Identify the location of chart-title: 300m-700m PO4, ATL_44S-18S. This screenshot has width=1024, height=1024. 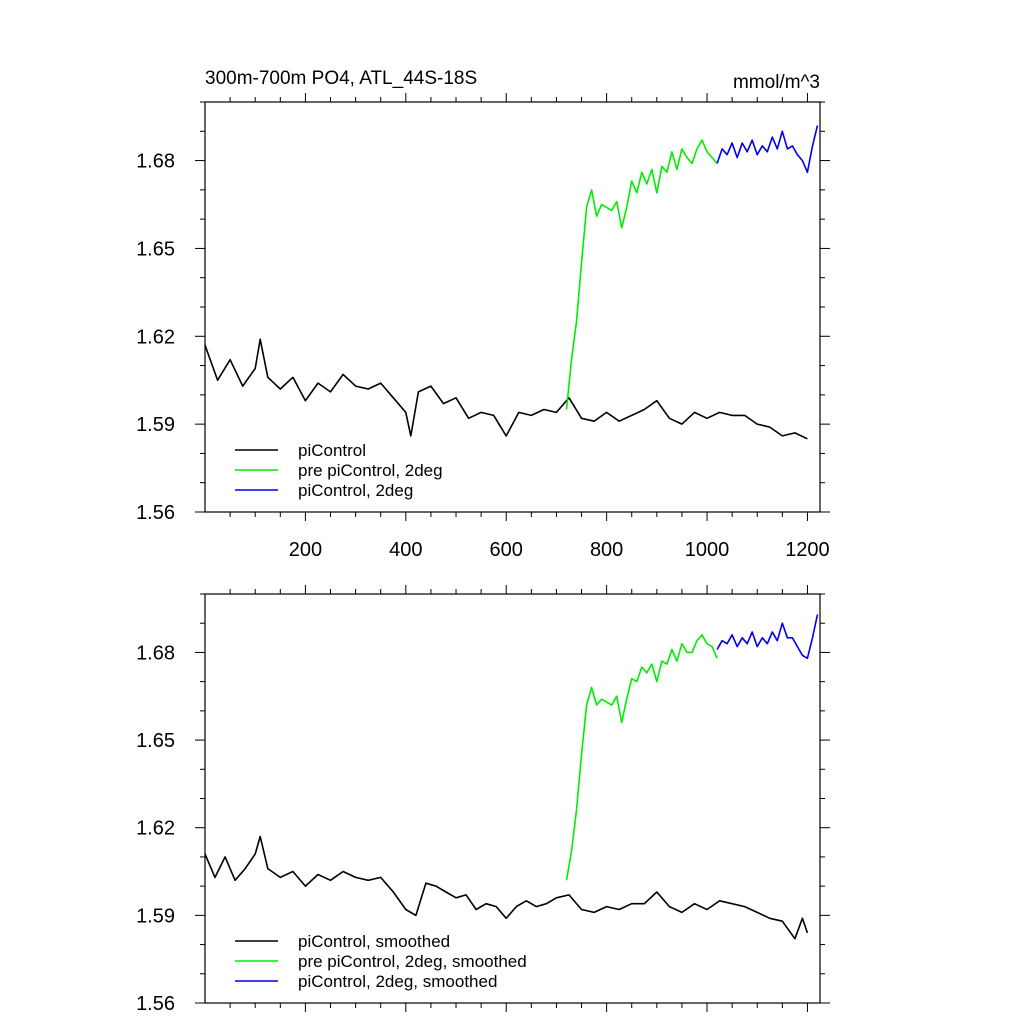
(341, 78).